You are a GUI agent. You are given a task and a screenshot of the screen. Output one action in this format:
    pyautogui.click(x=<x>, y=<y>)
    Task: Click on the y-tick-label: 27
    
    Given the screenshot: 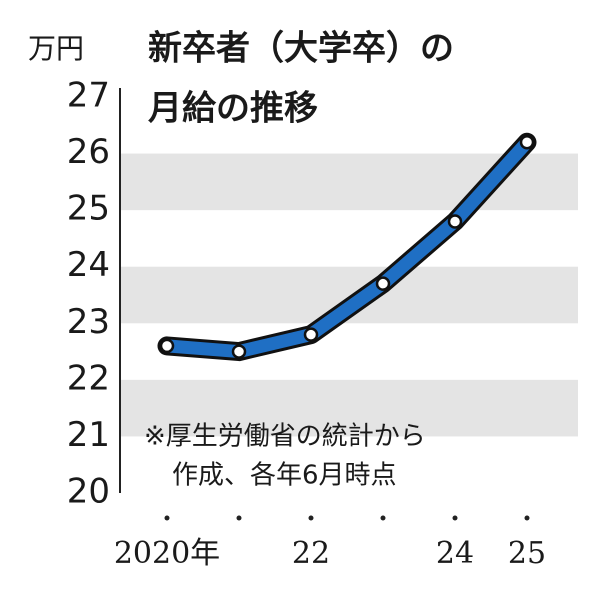 What is the action you would take?
    pyautogui.click(x=88, y=96)
    